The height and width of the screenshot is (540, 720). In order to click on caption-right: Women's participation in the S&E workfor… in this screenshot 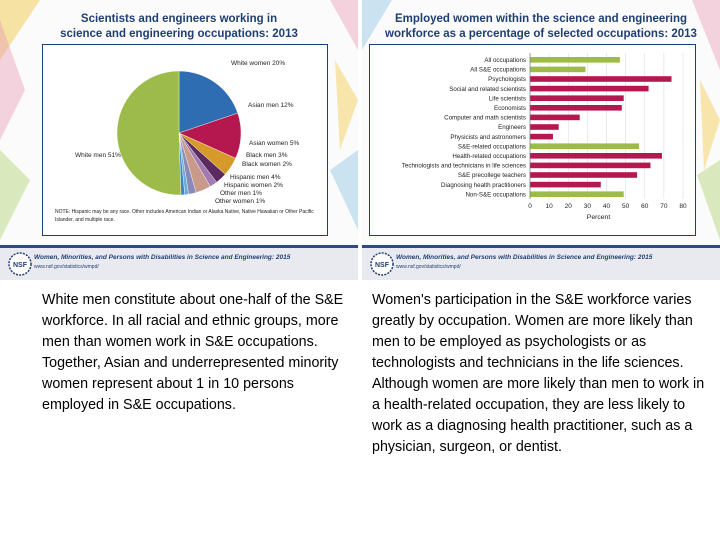, I will do `click(538, 373)`.